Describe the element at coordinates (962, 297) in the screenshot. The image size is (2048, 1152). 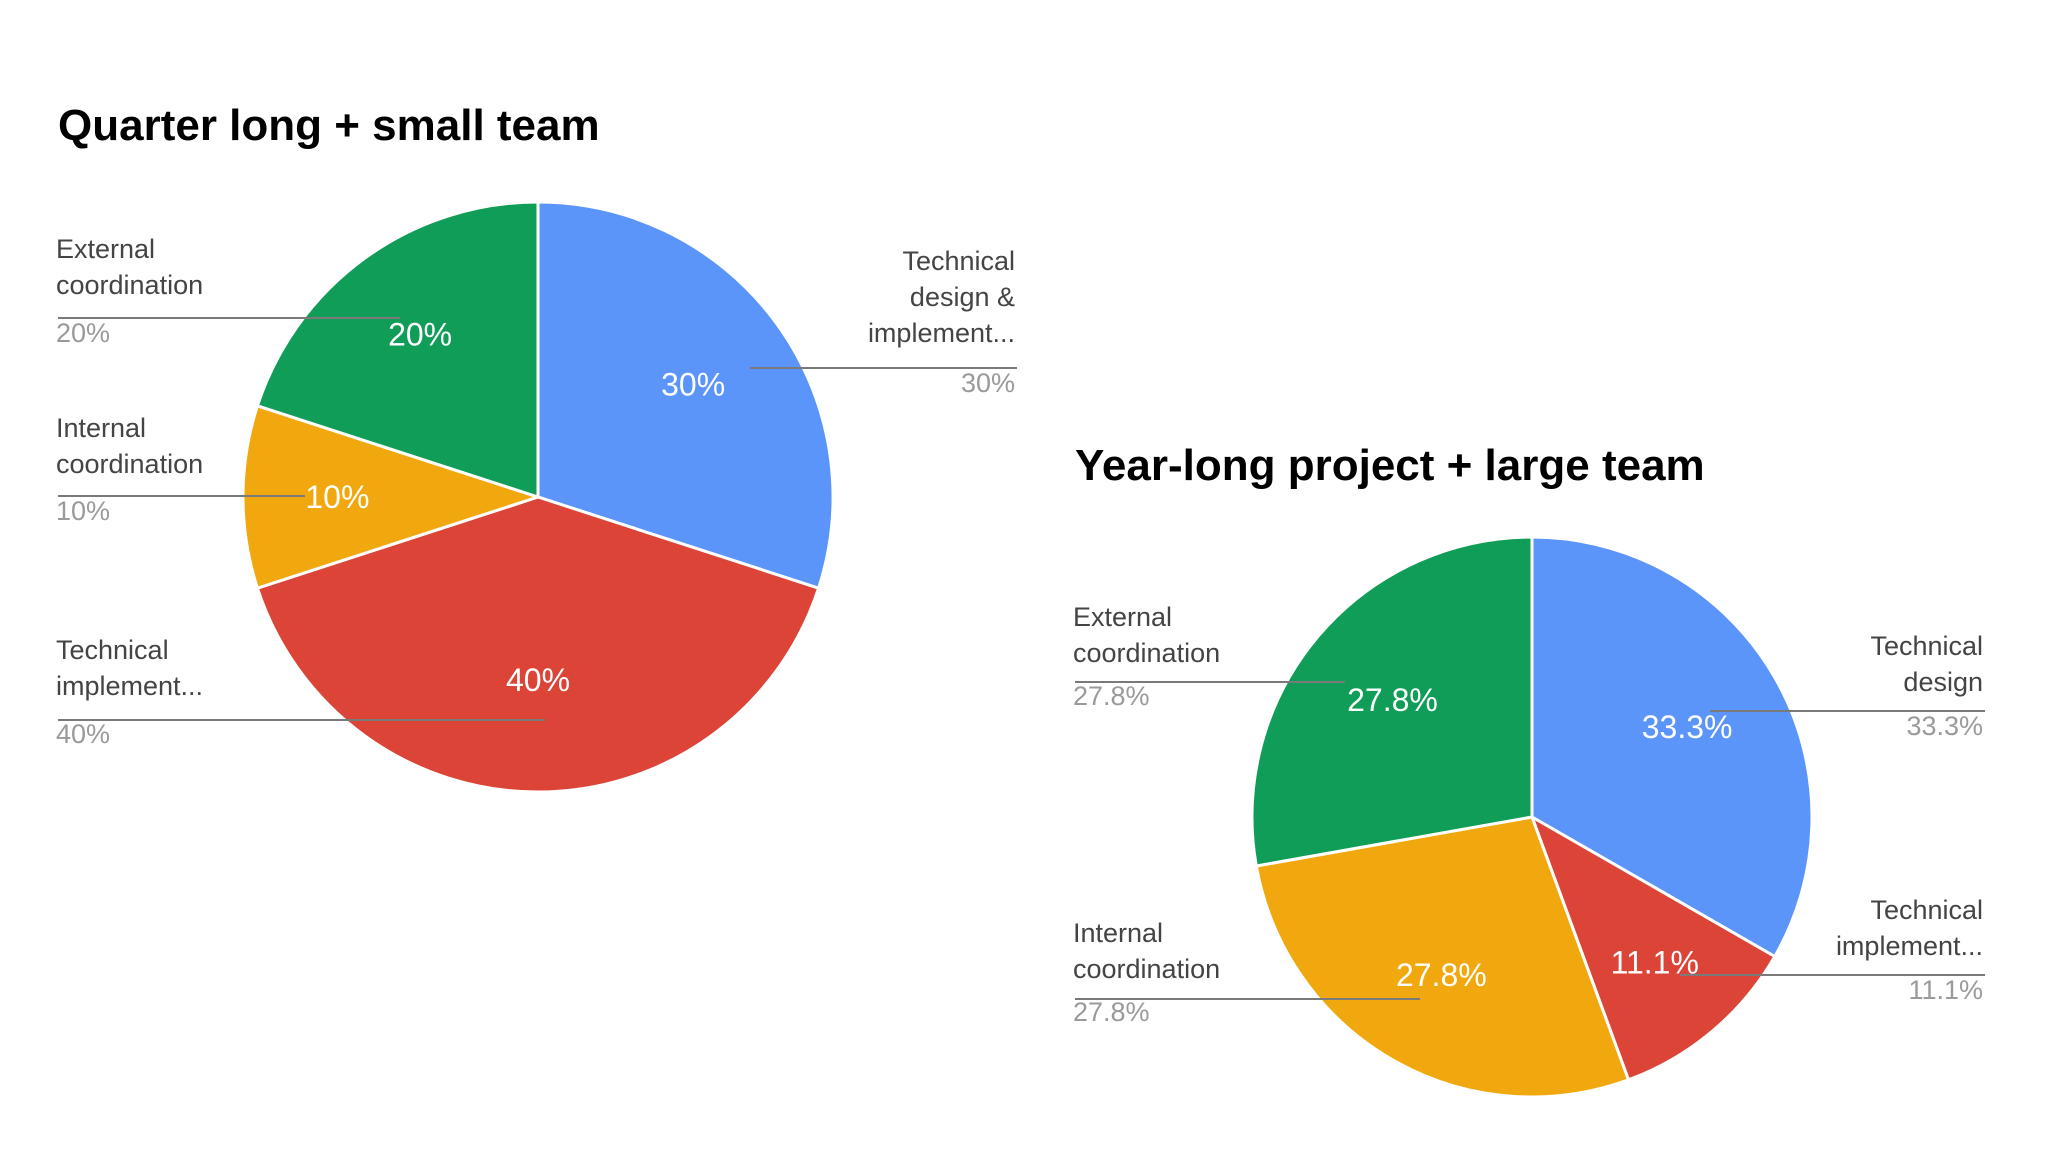
I see `callout-label-line: design &` at that location.